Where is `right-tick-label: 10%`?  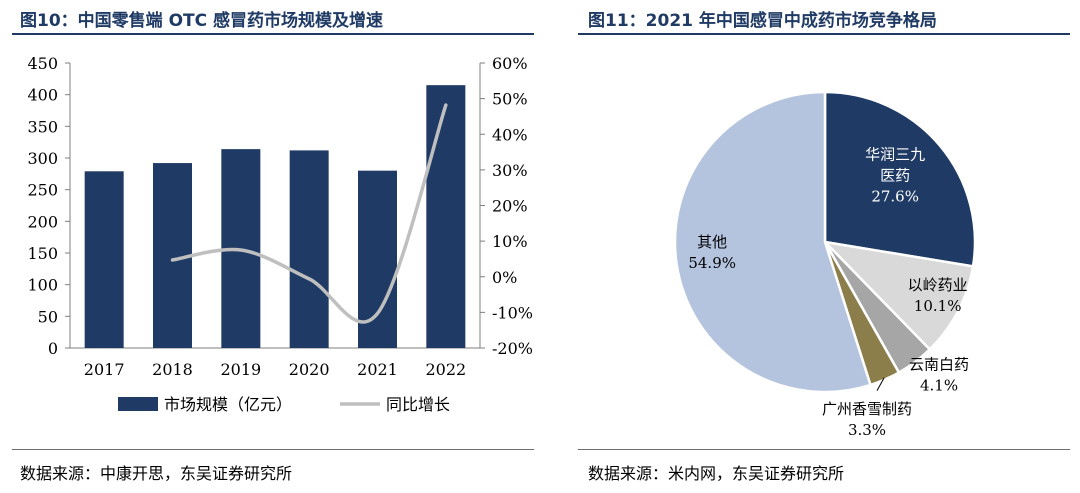
right-tick-label: 10% is located at coordinates (510, 241).